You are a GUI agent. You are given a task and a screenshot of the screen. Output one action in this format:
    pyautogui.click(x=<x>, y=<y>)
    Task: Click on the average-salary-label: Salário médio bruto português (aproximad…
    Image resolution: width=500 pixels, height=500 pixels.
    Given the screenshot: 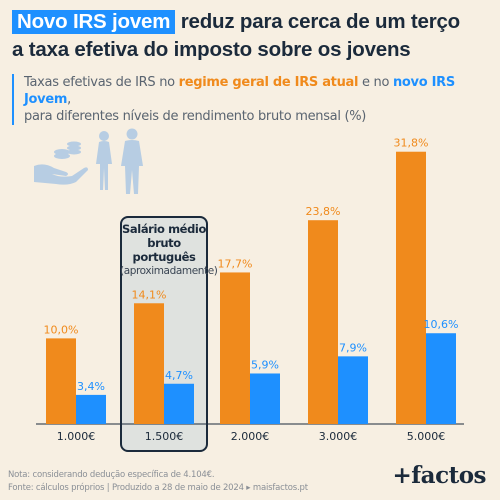 What is the action you would take?
    pyautogui.click(x=169, y=250)
    